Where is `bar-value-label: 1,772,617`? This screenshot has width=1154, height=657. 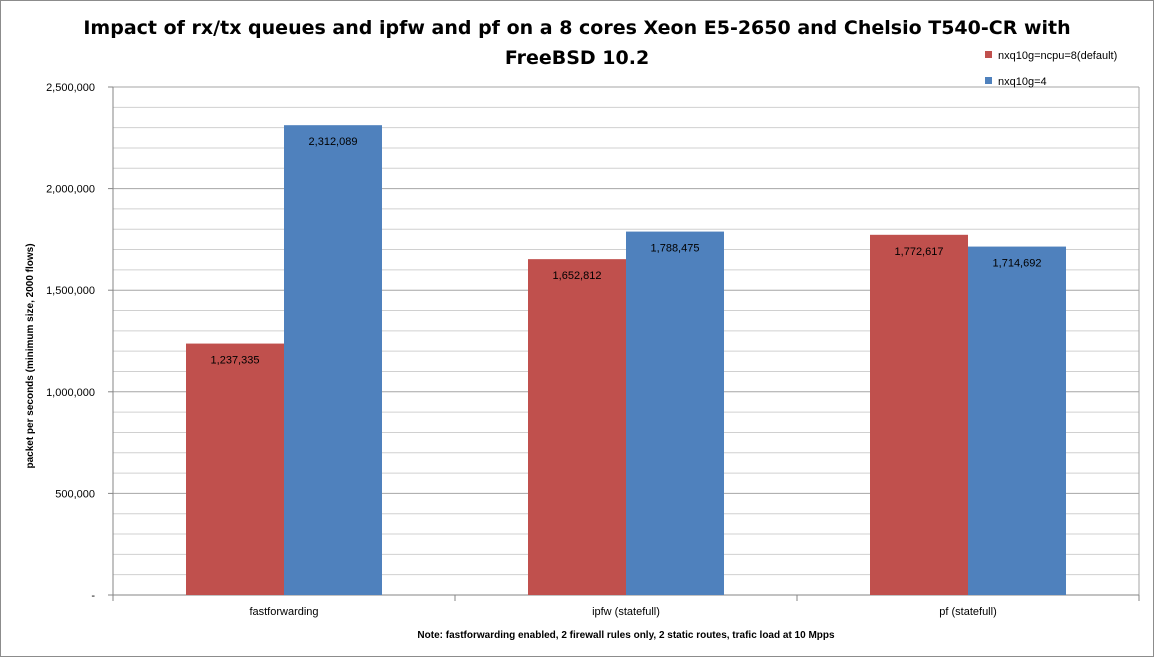 bar-value-label: 1,772,617 is located at coordinates (919, 252).